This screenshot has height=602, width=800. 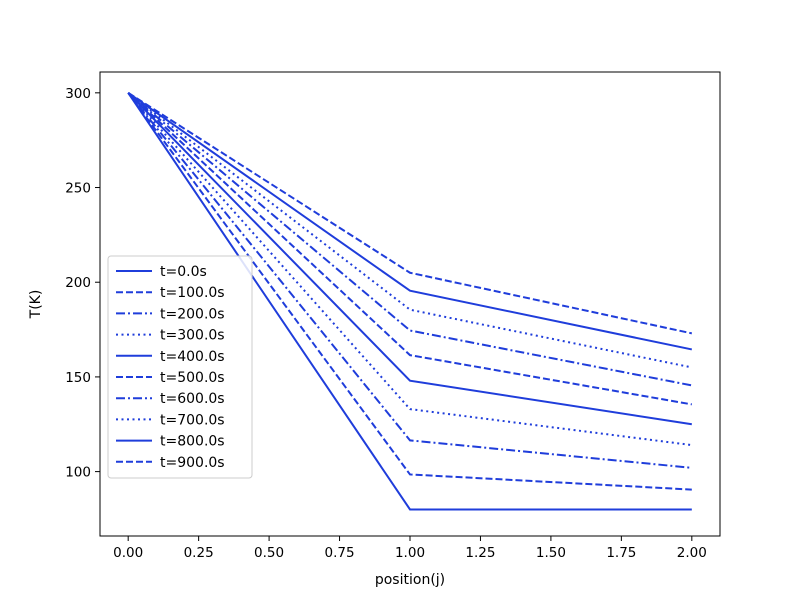 What do you see at coordinates (183, 272) in the screenshot?
I see `legend-label: t=0.0s` at bounding box center [183, 272].